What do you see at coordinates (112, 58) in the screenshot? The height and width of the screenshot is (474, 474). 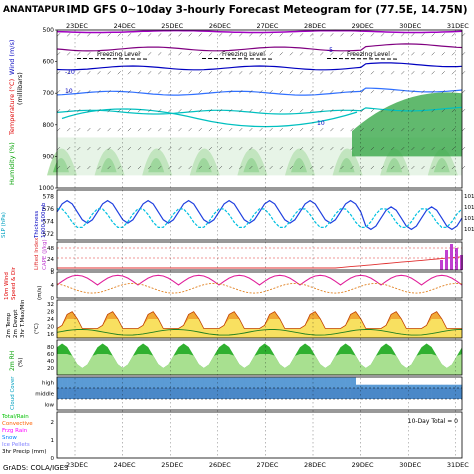 I see `freezing-level-line` at bounding box center [112, 58].